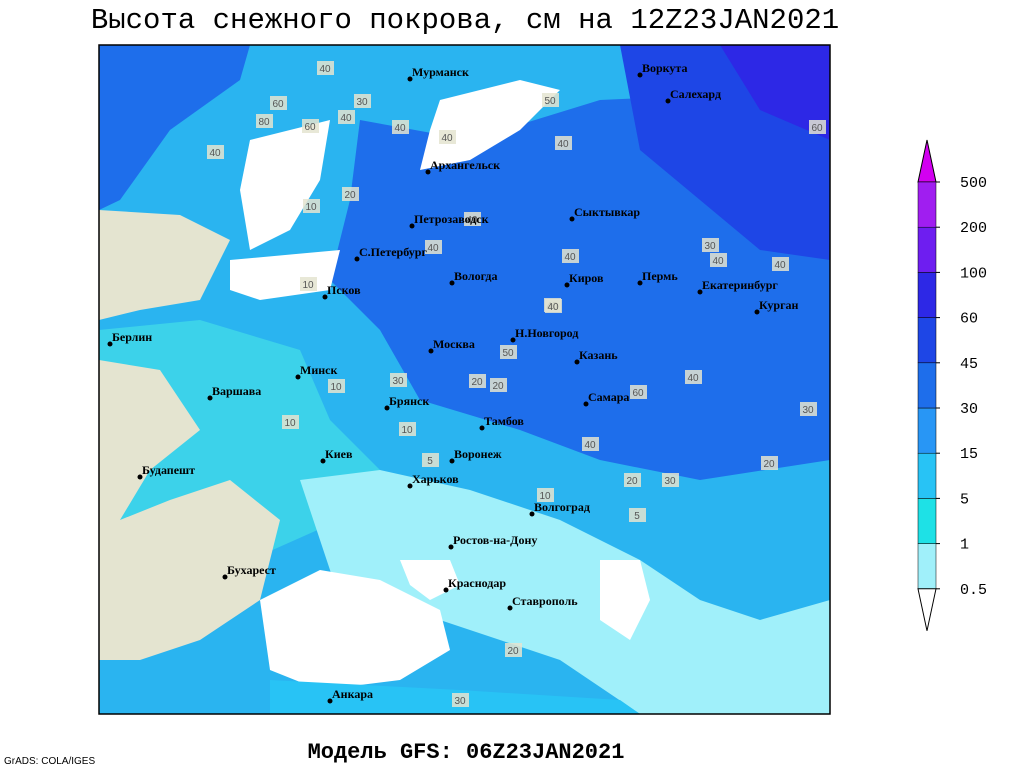 Image resolution: width=1024 pixels, height=768 pixels. Describe the element at coordinates (435, 479) in the screenshot. I see `city-label: Харьков` at that location.